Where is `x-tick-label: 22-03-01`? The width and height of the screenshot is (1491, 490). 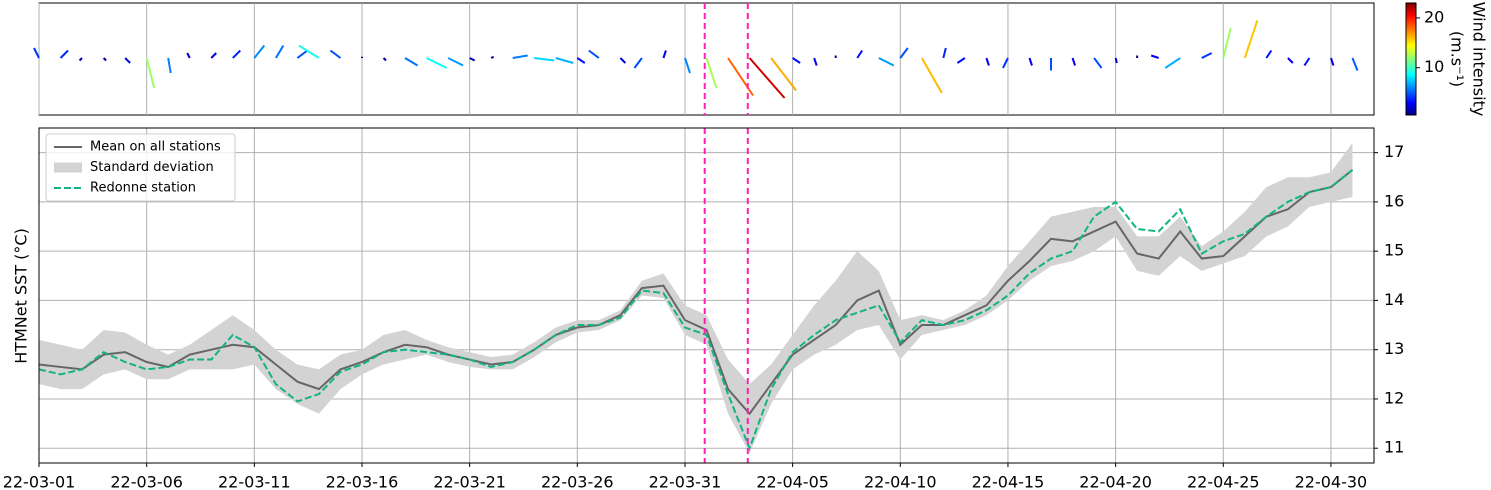 x-tick-label: 22-03-01 is located at coordinates (39, 481).